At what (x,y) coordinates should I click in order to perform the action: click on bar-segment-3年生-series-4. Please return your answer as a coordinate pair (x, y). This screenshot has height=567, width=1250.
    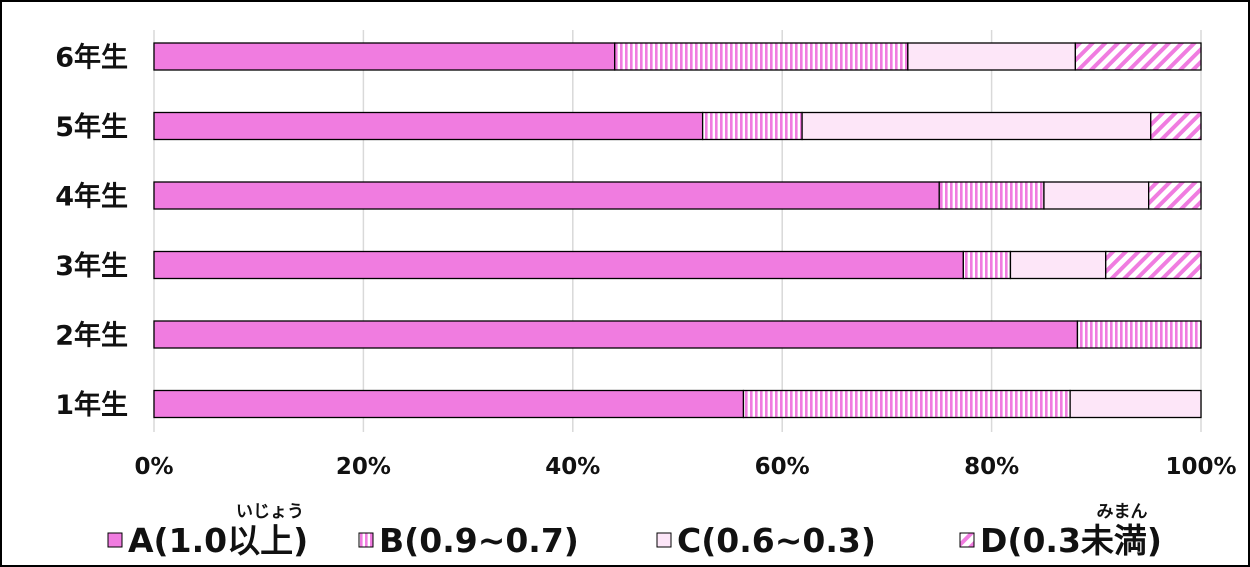
    Looking at the image, I should click on (1153, 265).